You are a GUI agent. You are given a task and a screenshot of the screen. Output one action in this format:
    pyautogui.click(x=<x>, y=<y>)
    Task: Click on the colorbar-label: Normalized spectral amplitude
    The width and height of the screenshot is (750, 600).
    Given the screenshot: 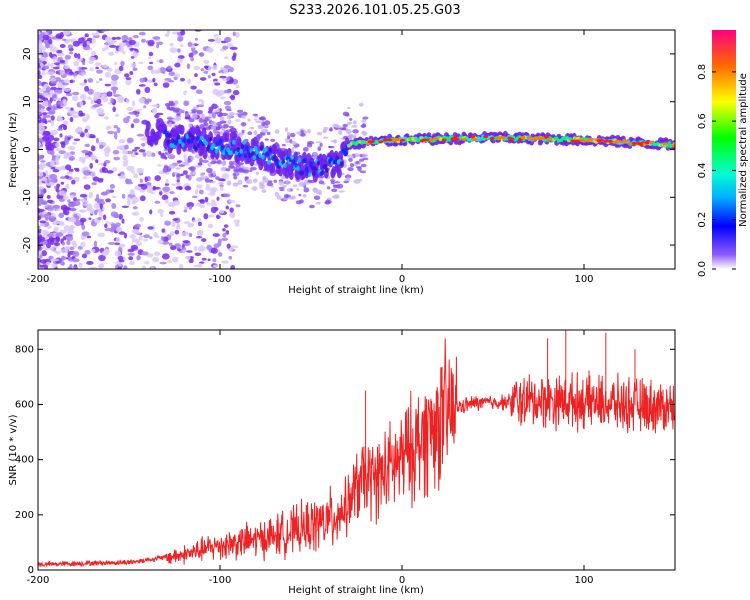 What is the action you would take?
    pyautogui.click(x=743, y=150)
    